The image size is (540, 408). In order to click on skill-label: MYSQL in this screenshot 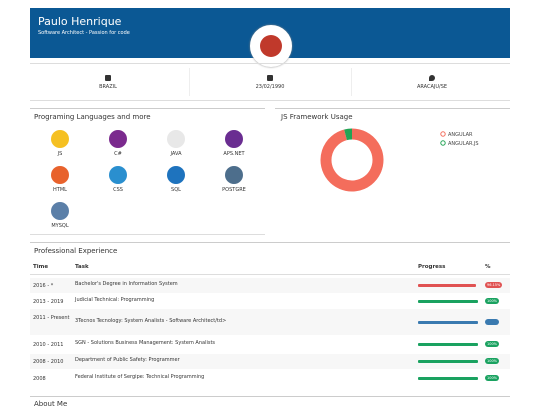, I will do `click(60, 226)`.